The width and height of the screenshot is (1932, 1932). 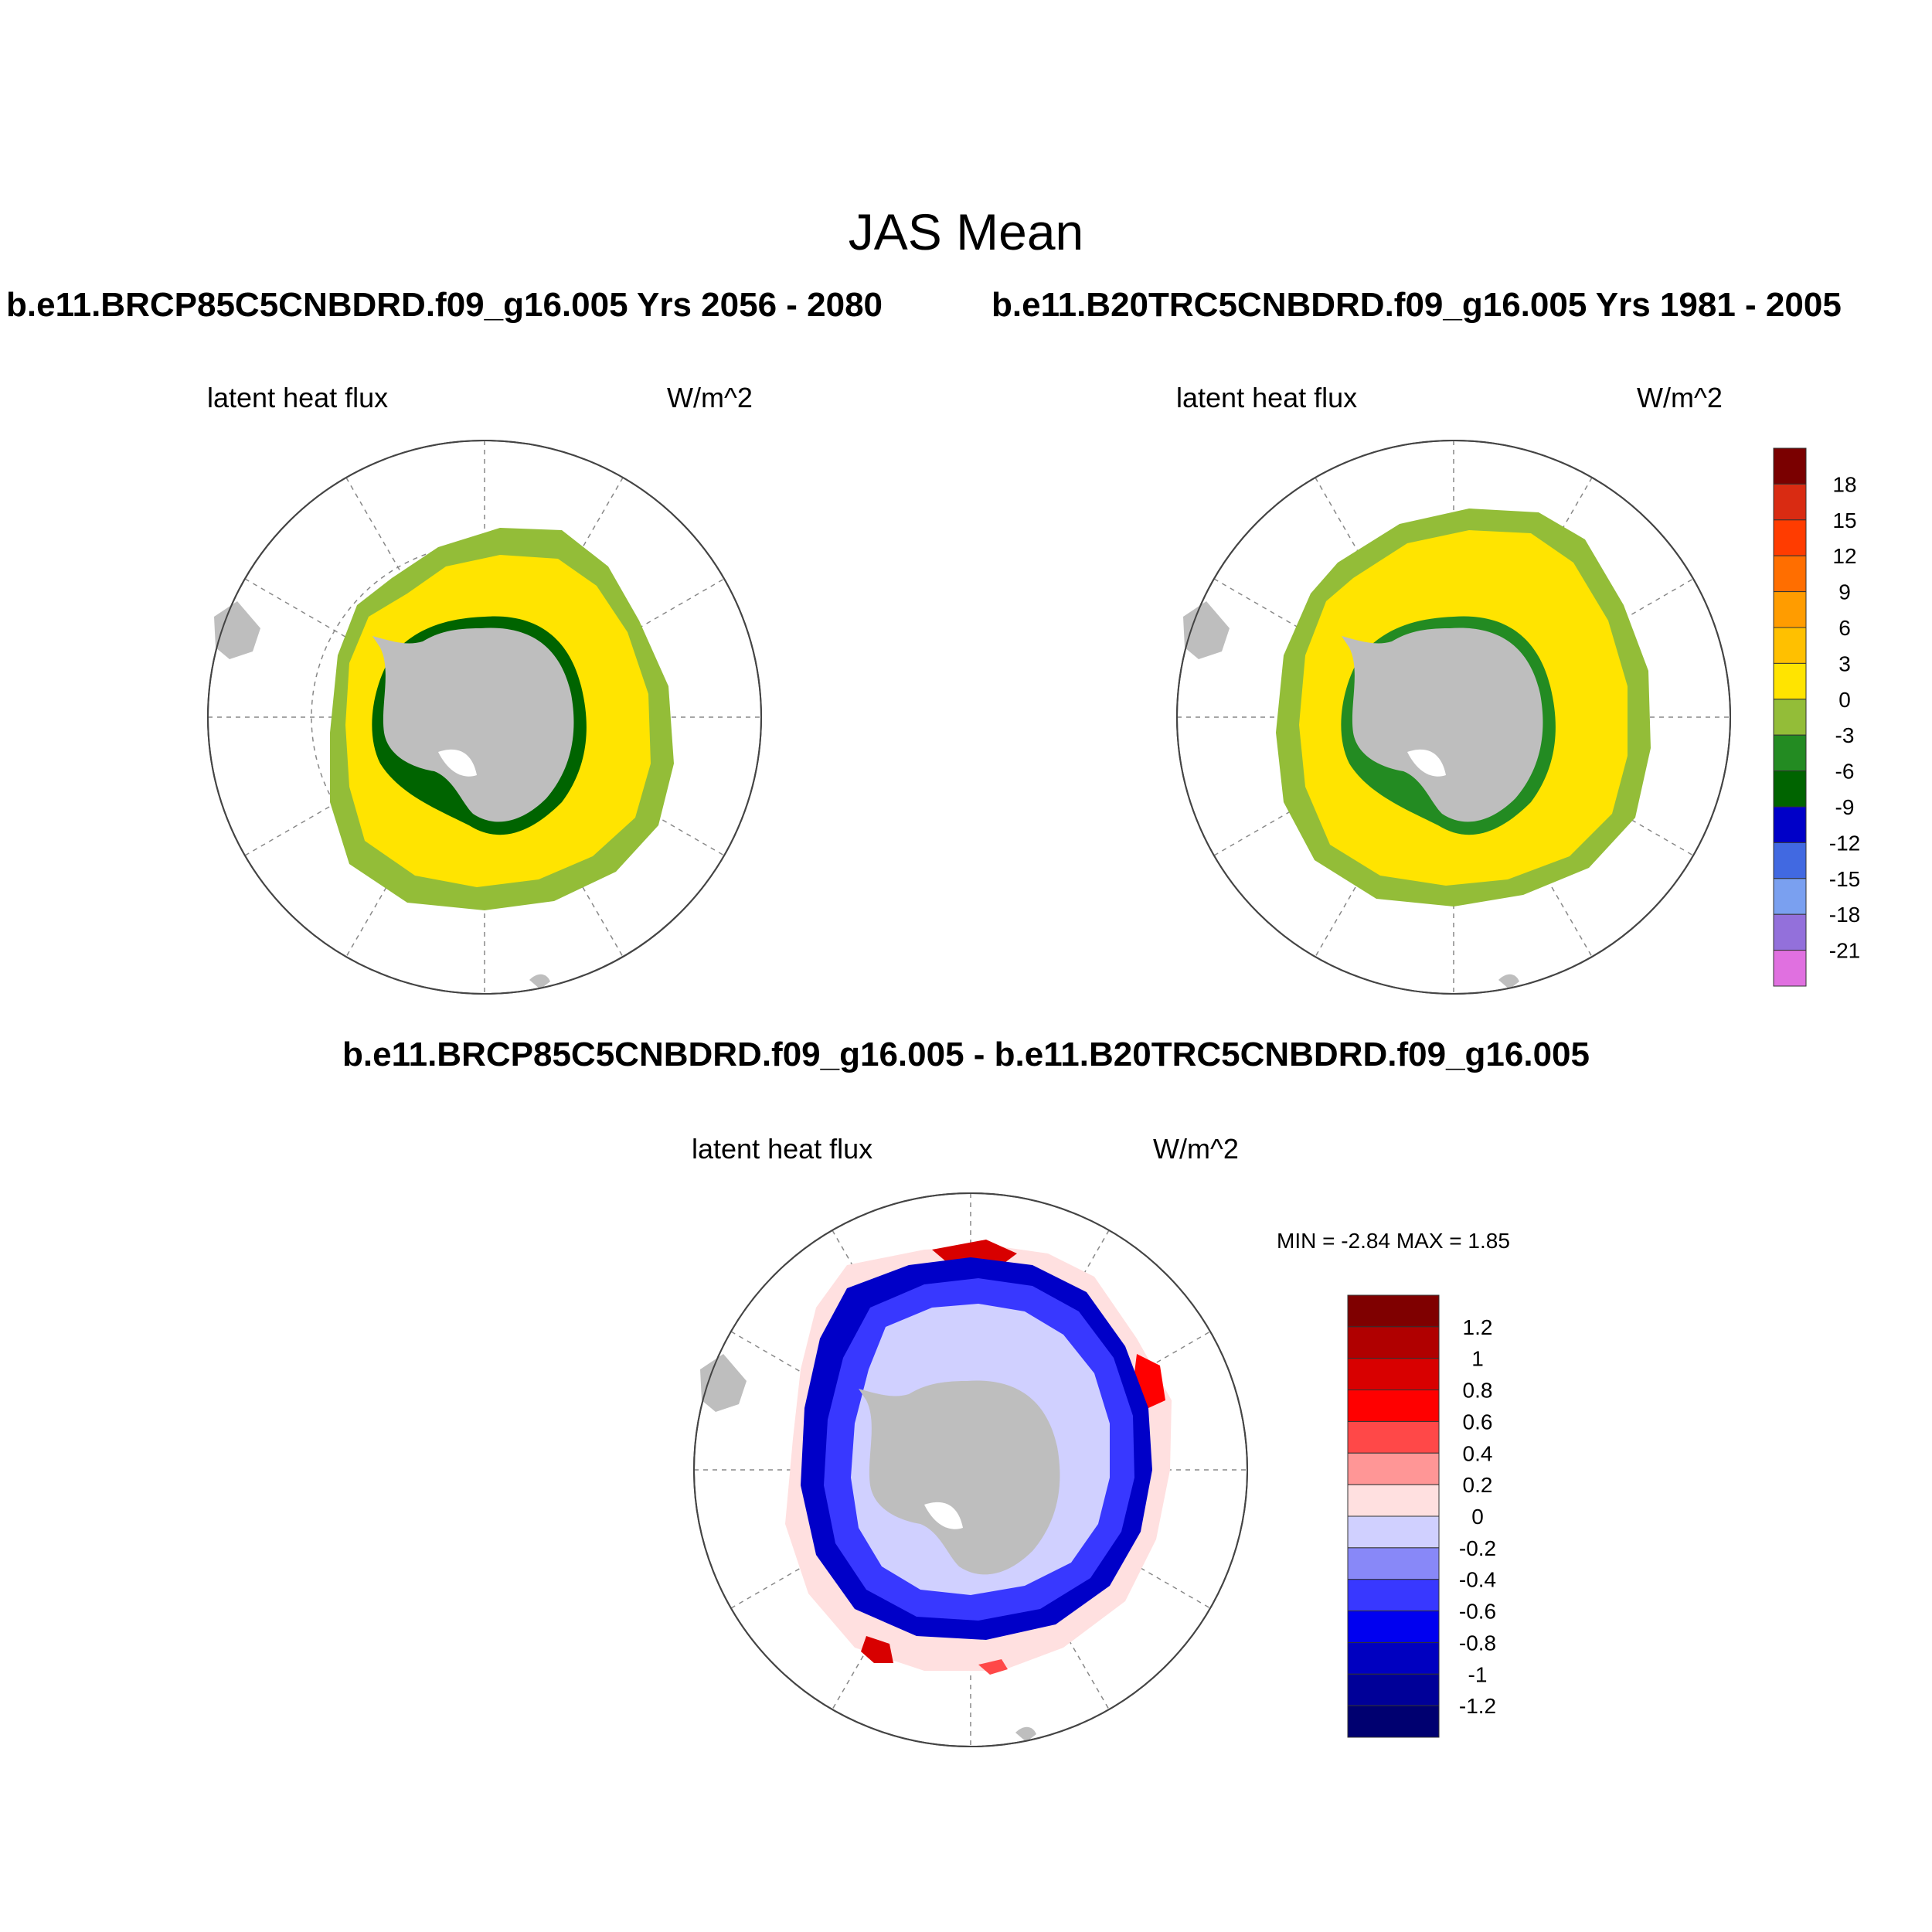 What do you see at coordinates (1844, 700) in the screenshot?
I see `colorbar-top-tick-label: 0` at bounding box center [1844, 700].